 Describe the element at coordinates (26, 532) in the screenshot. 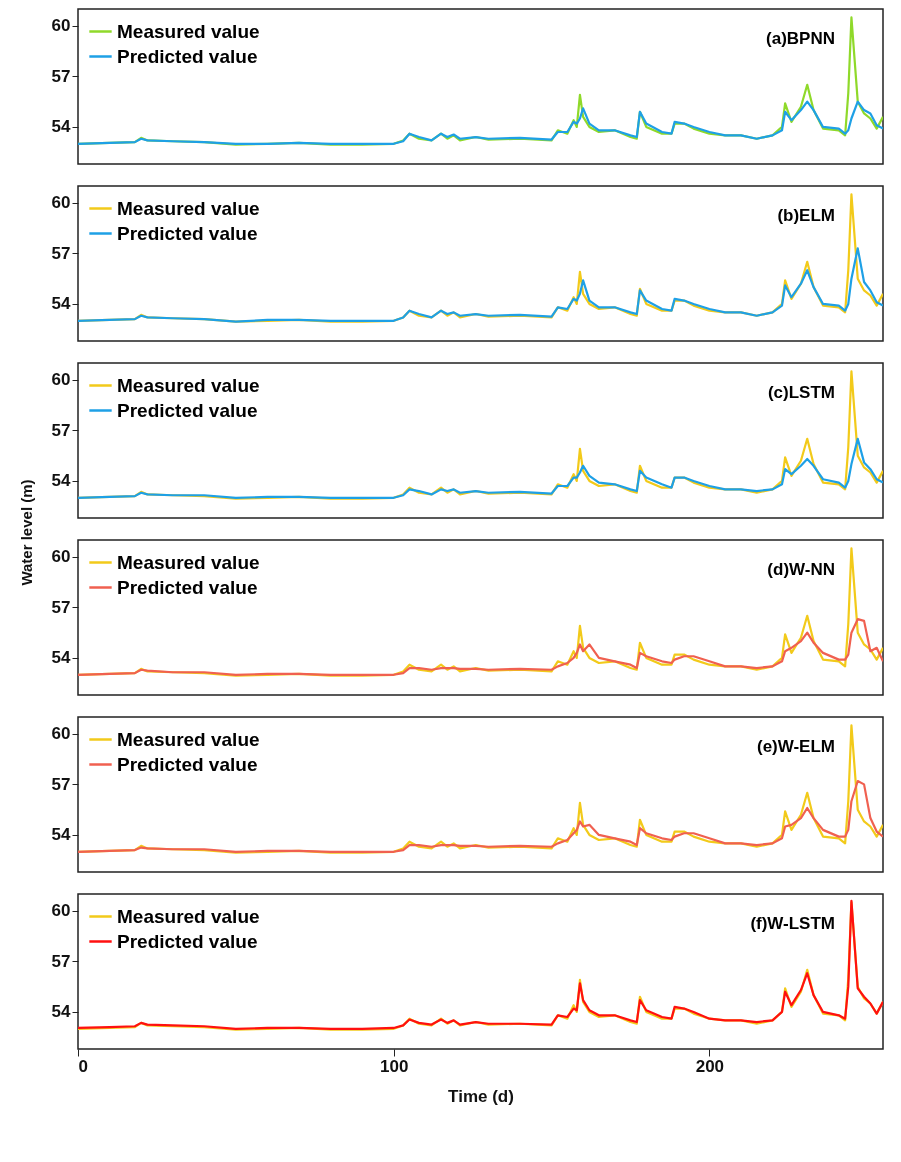

I see `y-axis-title: Water level (m)` at that location.